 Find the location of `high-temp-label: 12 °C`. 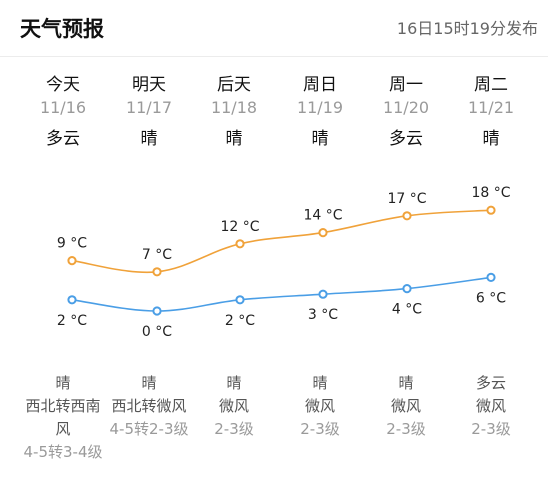

high-temp-label: 12 °C is located at coordinates (239, 227).